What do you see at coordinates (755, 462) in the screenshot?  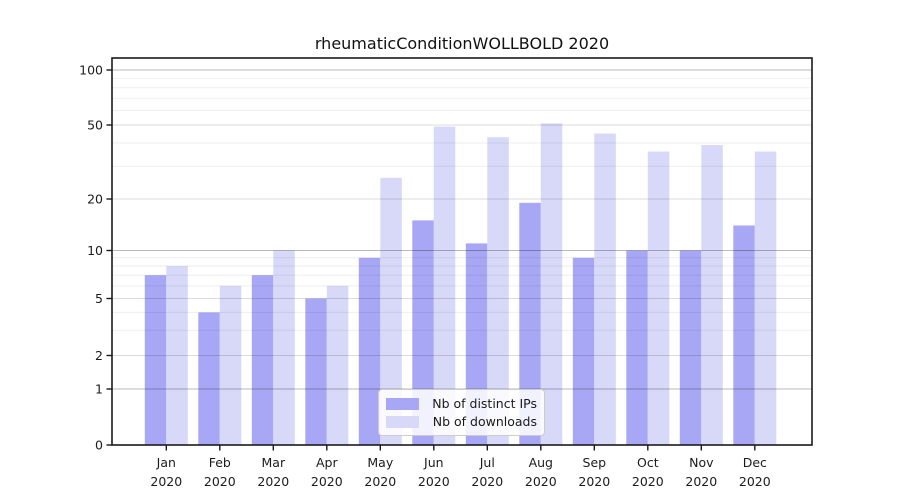 I see `x-tick-label-month: Dec` at bounding box center [755, 462].